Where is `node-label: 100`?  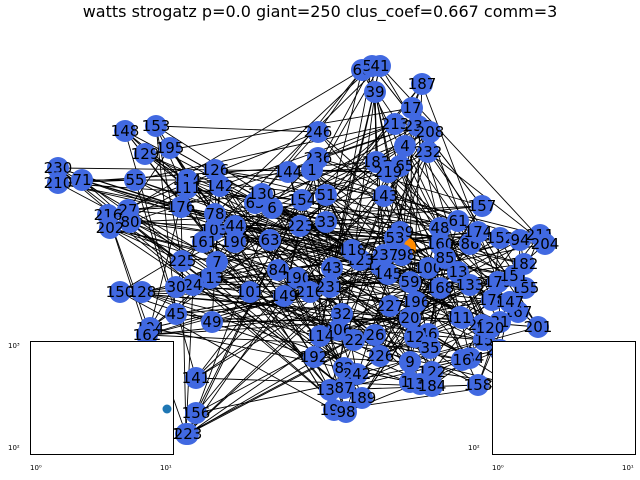 node-label: 100 is located at coordinates (428, 268).